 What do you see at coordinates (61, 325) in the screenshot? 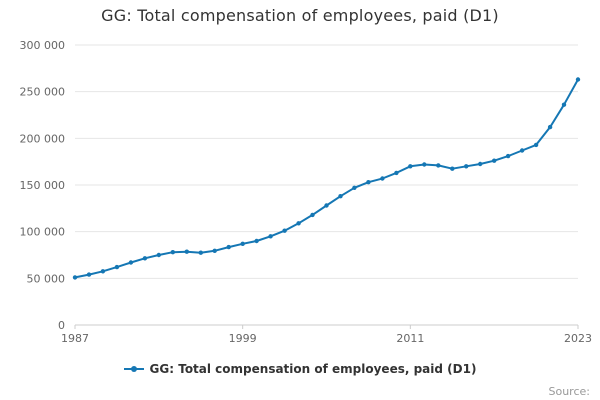
I see `y-axis-label: 0` at bounding box center [61, 325].